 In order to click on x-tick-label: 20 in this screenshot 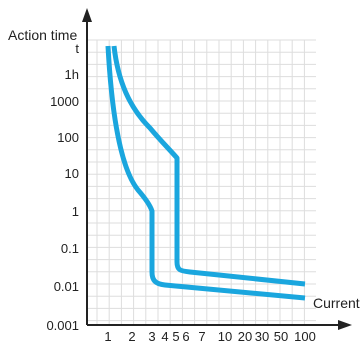, I will do `click(245, 335)`.